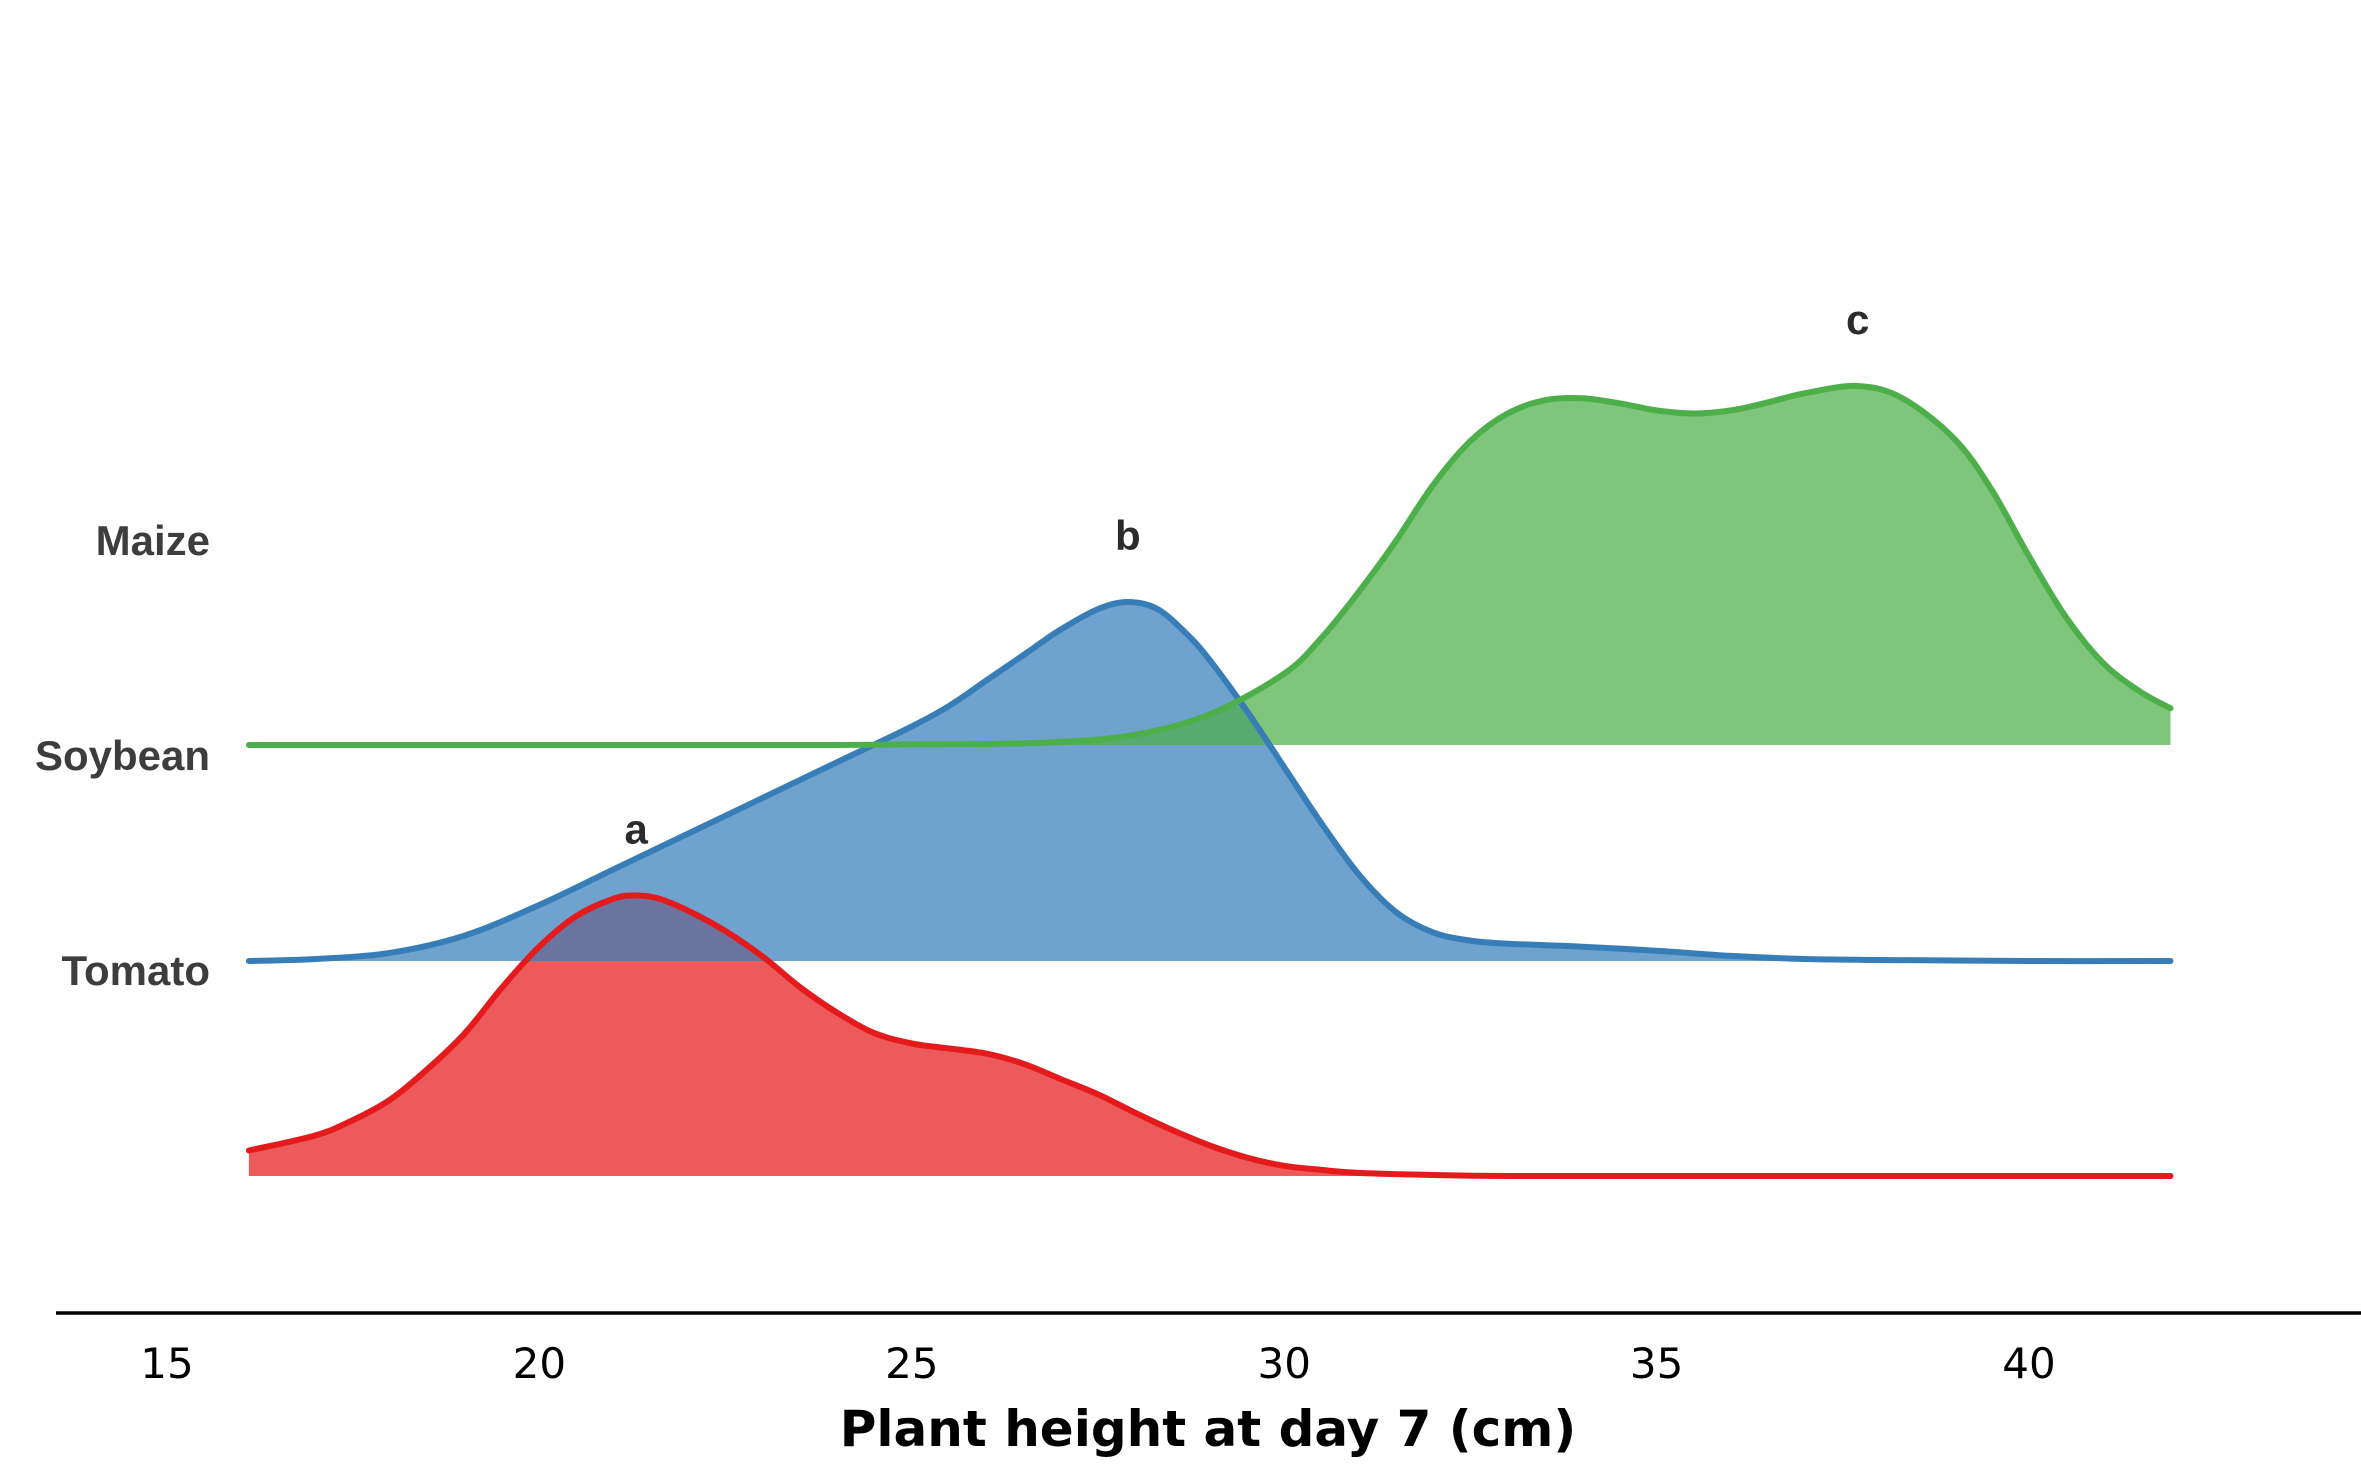 This screenshot has height=1473, width=2361. Describe the element at coordinates (637, 829) in the screenshot. I see `peak-label-tomato: a` at that location.